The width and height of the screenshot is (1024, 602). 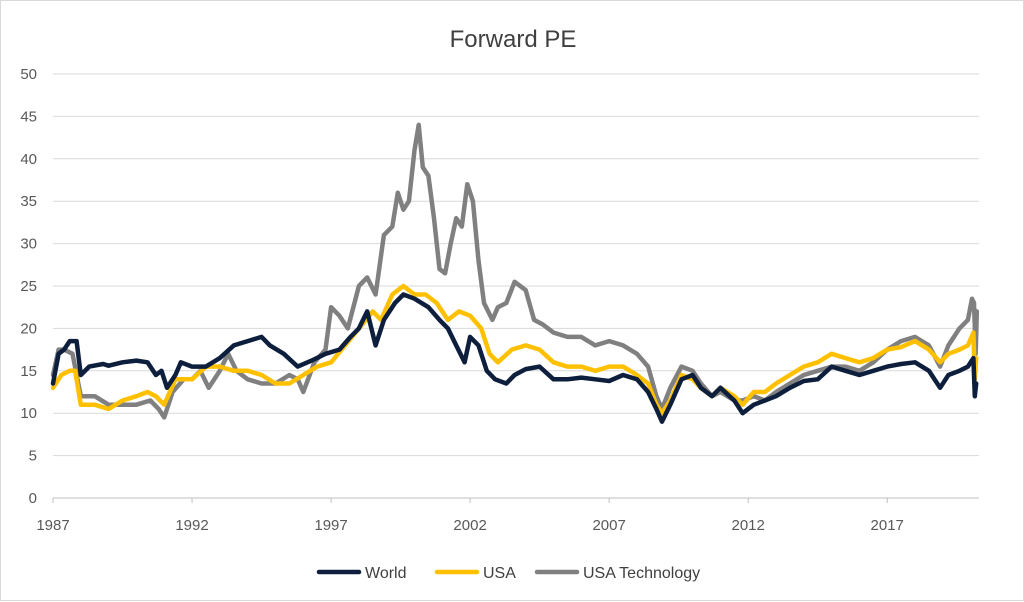 I want to click on y-tick-label: 35, so click(x=28, y=201).